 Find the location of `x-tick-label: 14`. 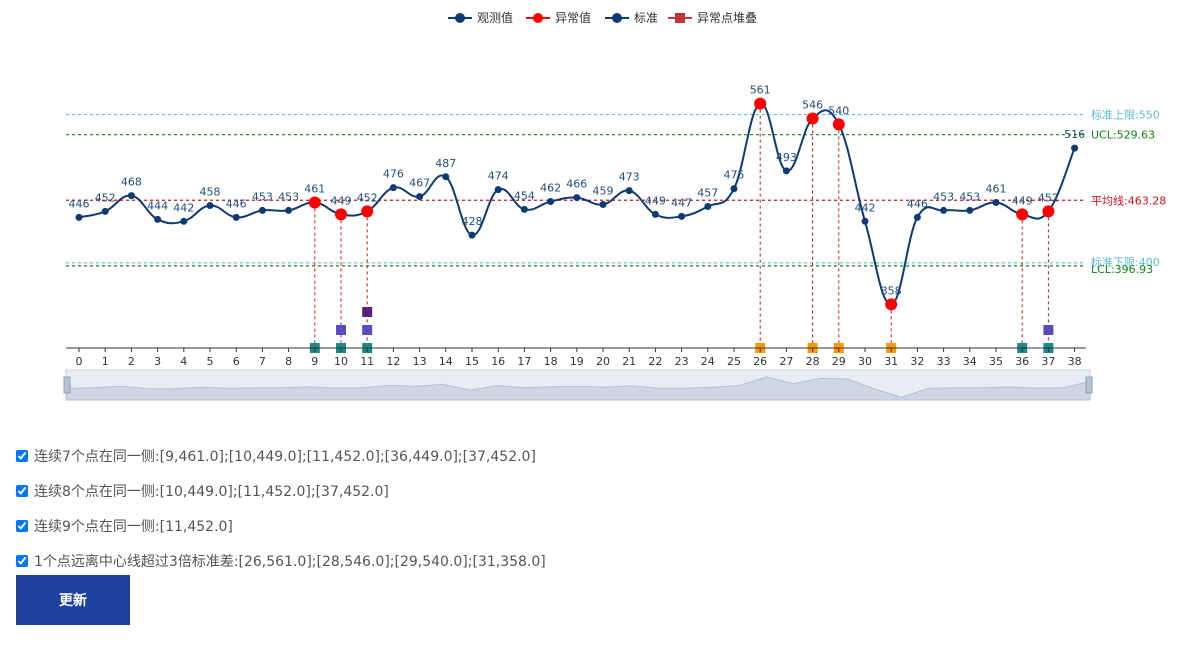

x-tick-label: 14 is located at coordinates (446, 361).